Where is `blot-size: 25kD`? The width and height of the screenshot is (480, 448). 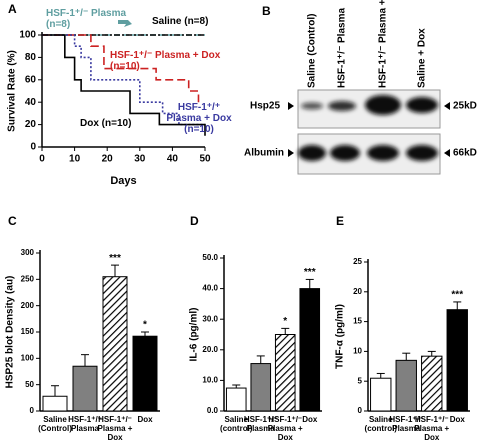
blot-size: 25kD is located at coordinates (465, 106).